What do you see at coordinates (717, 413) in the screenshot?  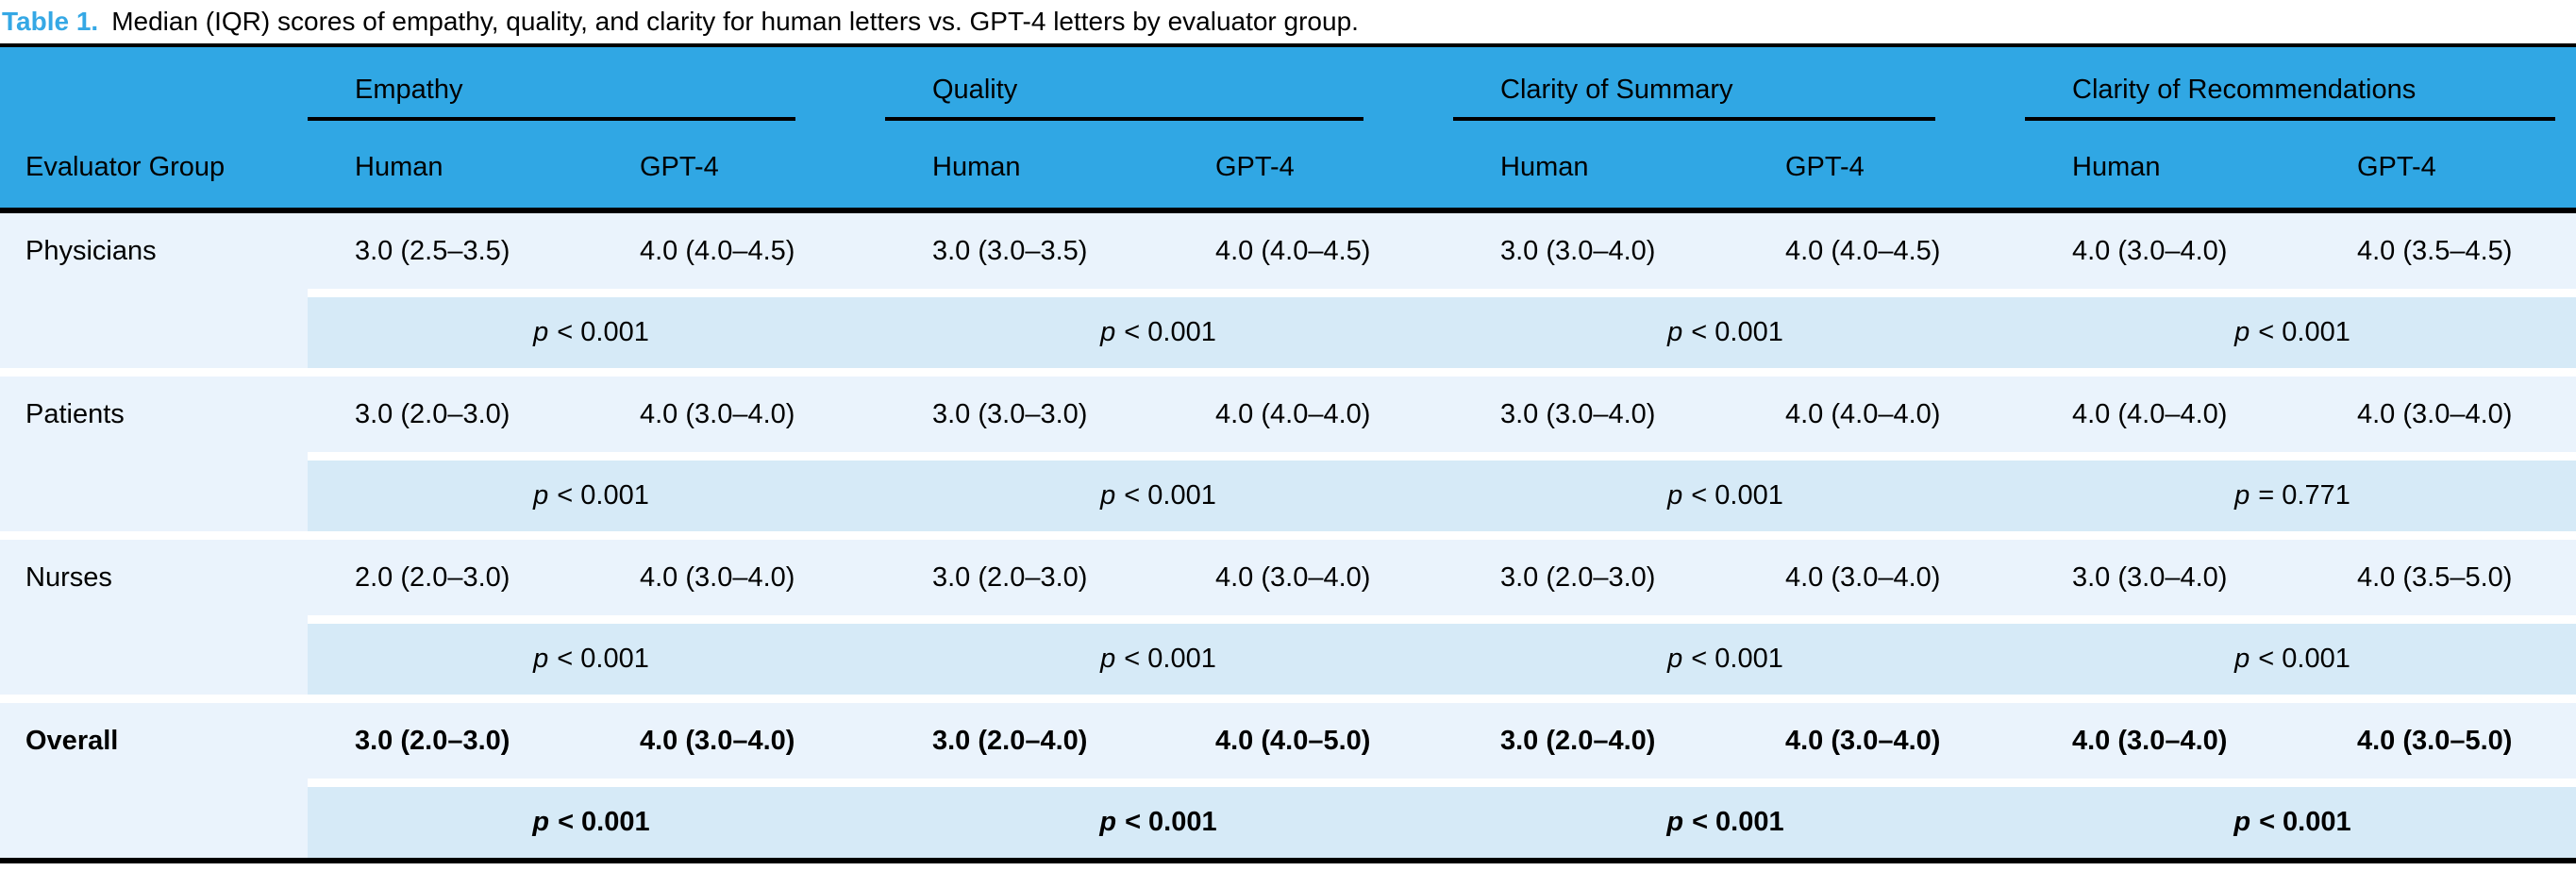 I see `cell-patients-empathy-gpt4: 4.0 (3.0–4.0)` at bounding box center [717, 413].